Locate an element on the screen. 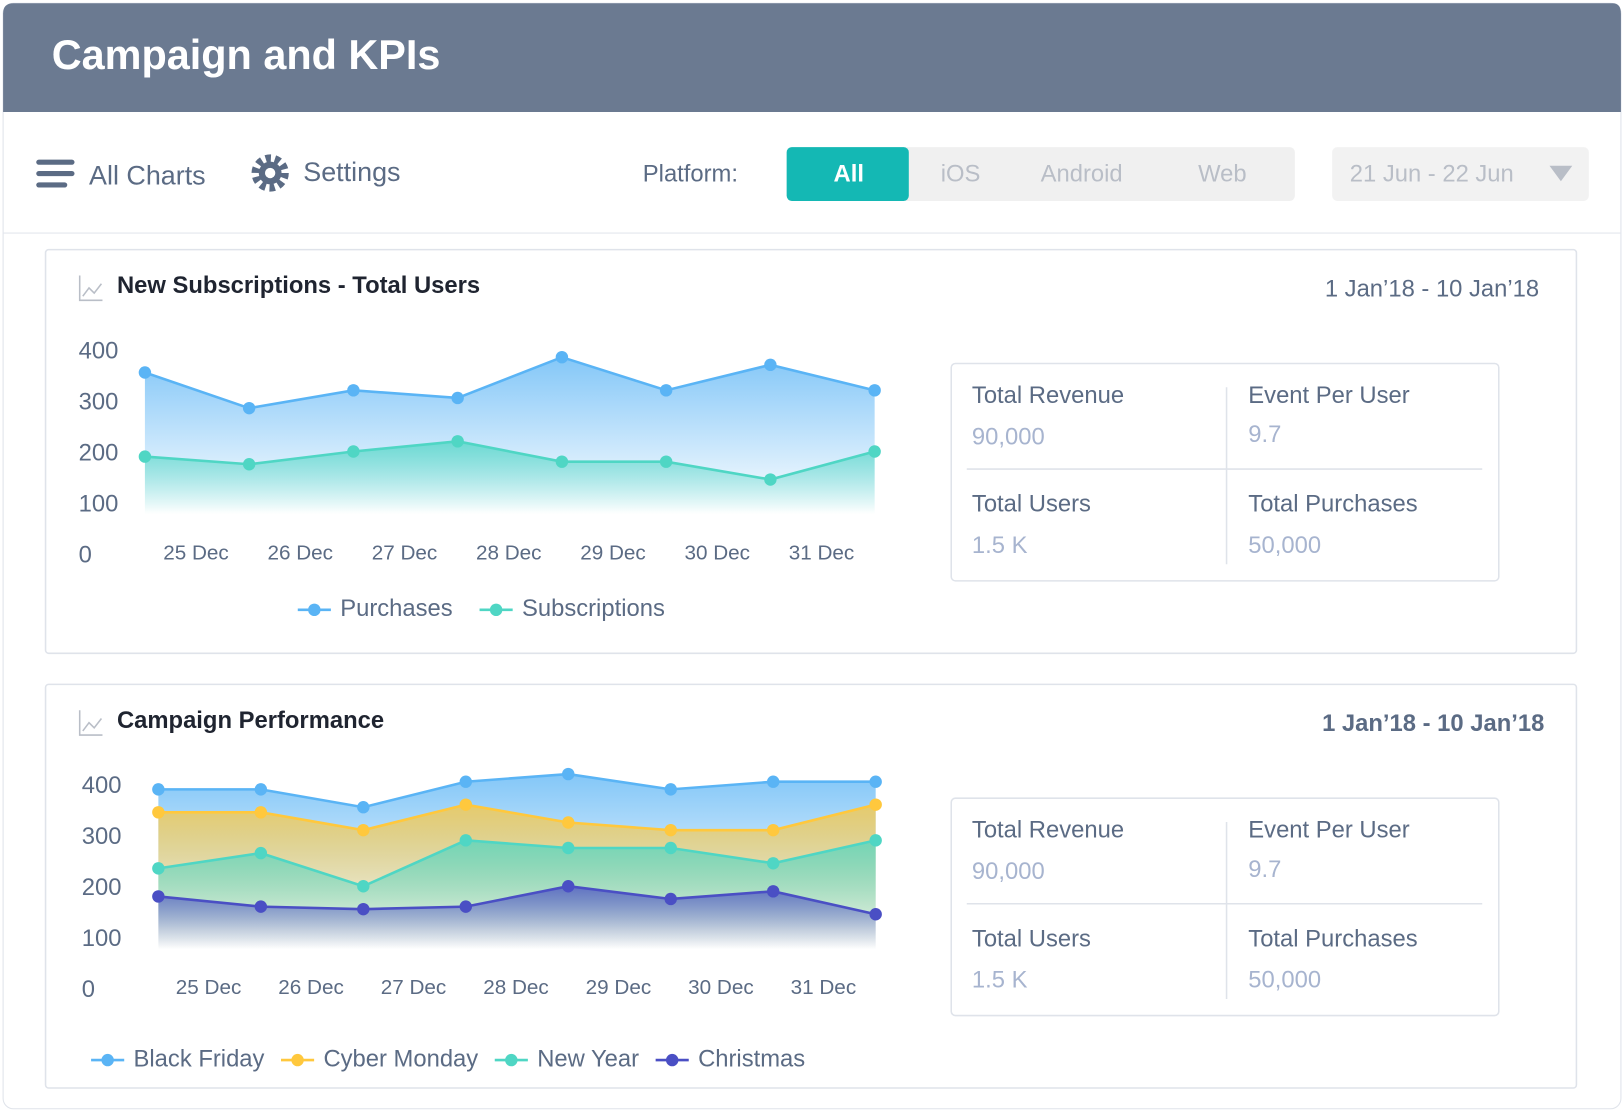 The width and height of the screenshot is (1623, 1112). gear-teeth is located at coordinates (270, 173).